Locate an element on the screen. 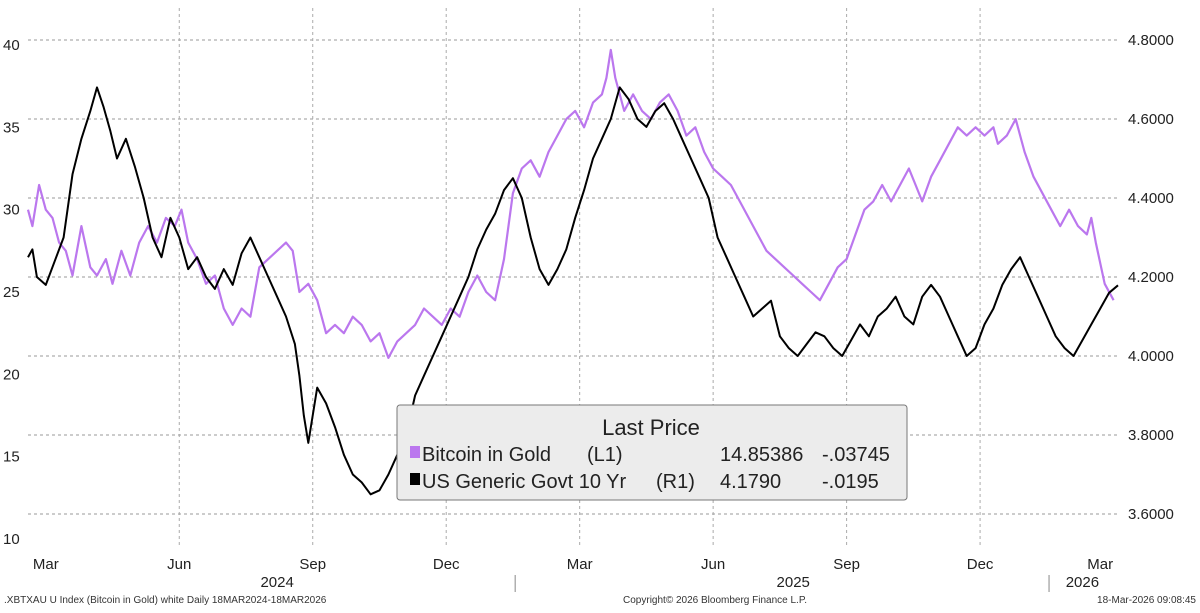  right-tick-label: 4.4000 is located at coordinates (1151, 198).